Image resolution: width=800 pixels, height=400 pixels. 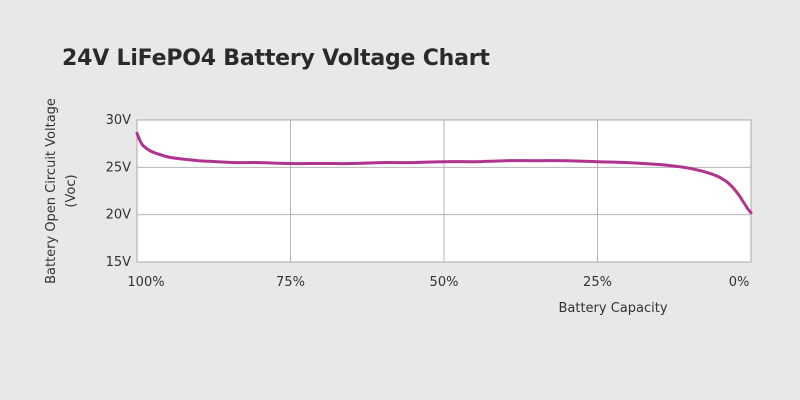 What do you see at coordinates (51, 191) in the screenshot?
I see `y-axis-label: Battery Open Circuit Voltage` at bounding box center [51, 191].